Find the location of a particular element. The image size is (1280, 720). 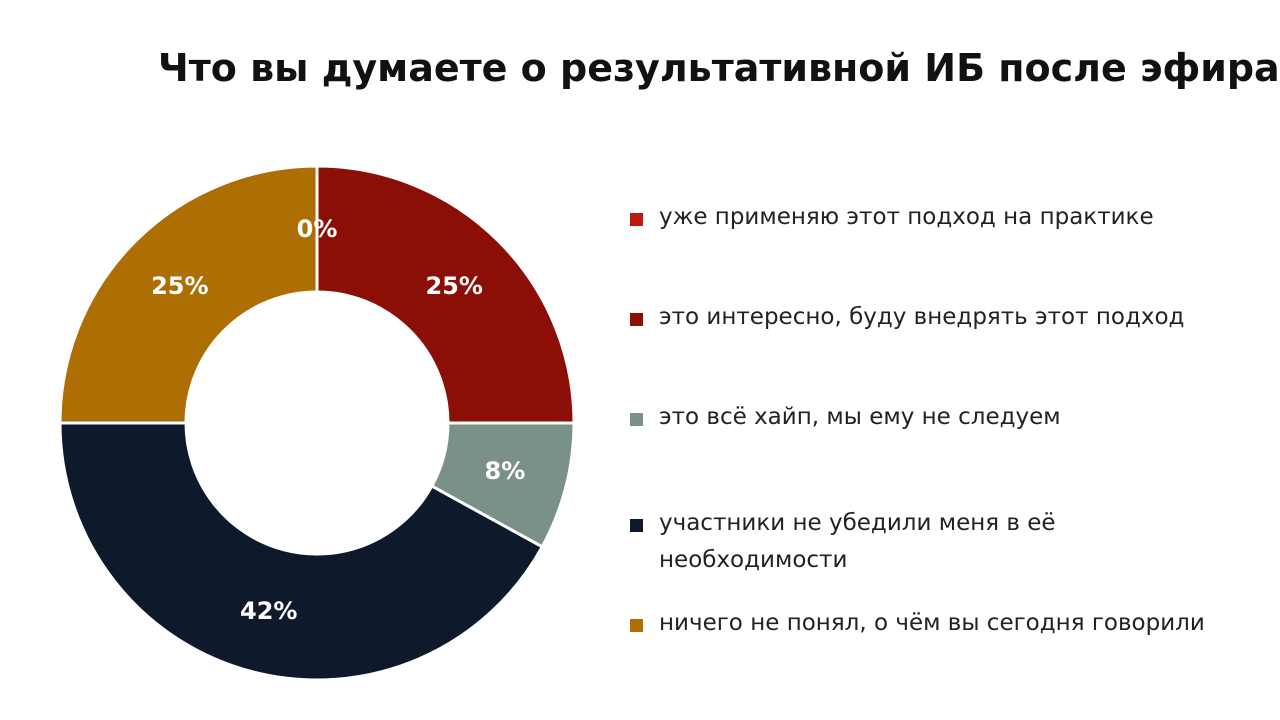

legend-item: это всё хайп, мы ему не следуем is located at coordinates (845, 420).